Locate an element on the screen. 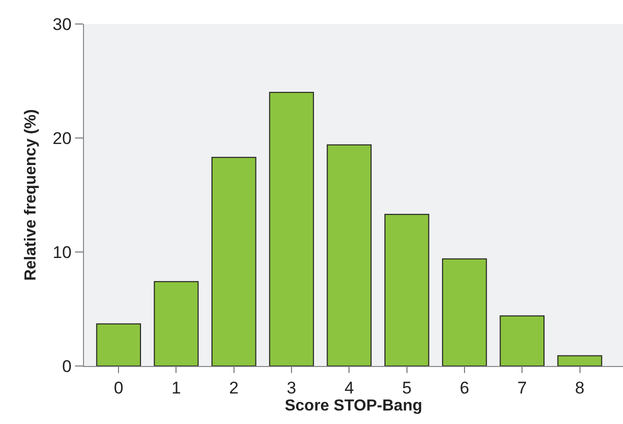  x-tick-label: 5 is located at coordinates (407, 388).